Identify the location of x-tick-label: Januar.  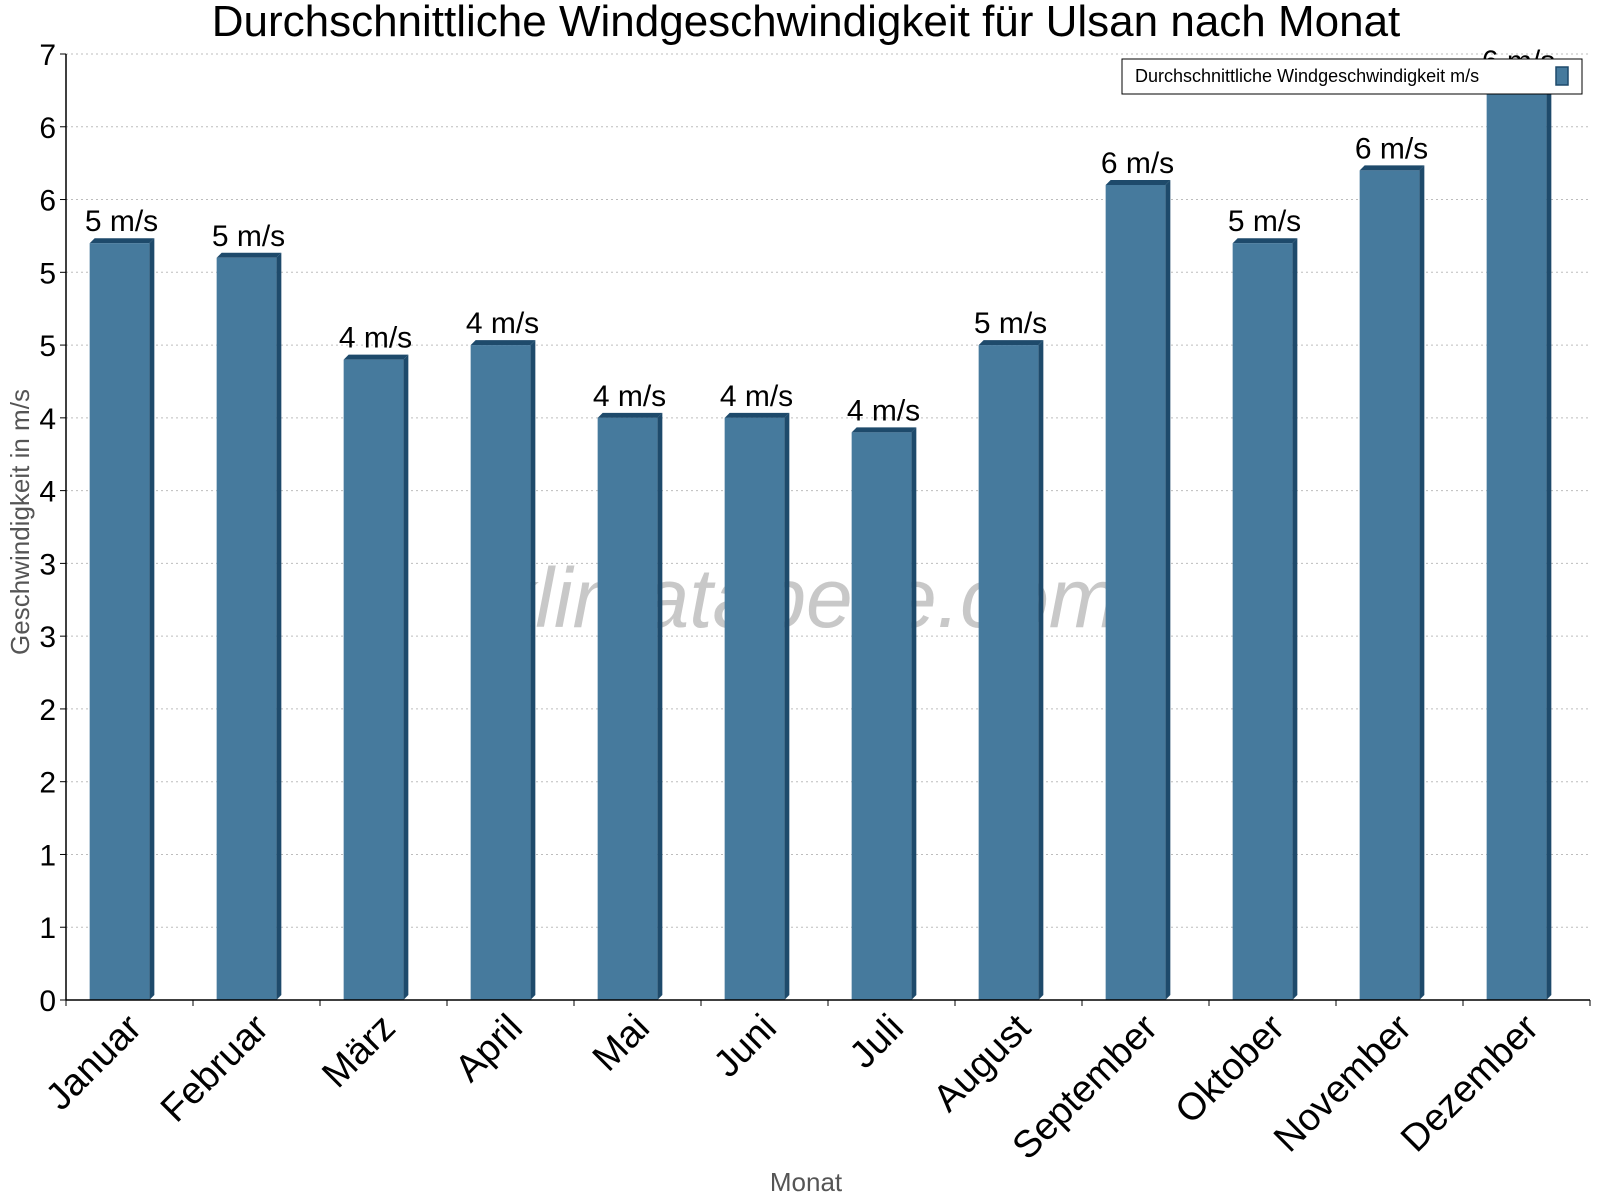
(94, 1062).